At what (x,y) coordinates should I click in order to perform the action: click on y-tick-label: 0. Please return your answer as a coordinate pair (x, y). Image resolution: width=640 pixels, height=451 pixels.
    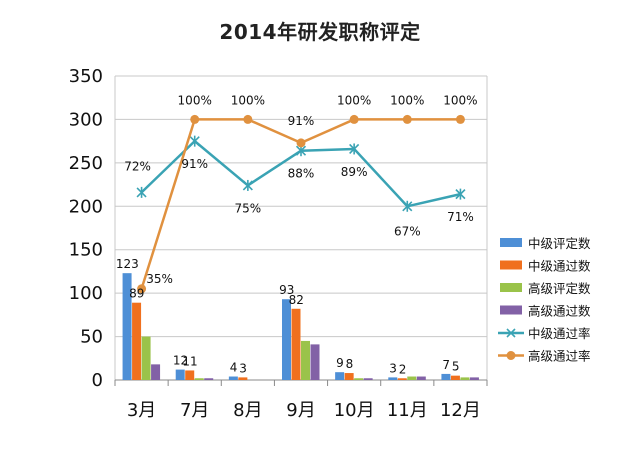
    Looking at the image, I should click on (97, 380).